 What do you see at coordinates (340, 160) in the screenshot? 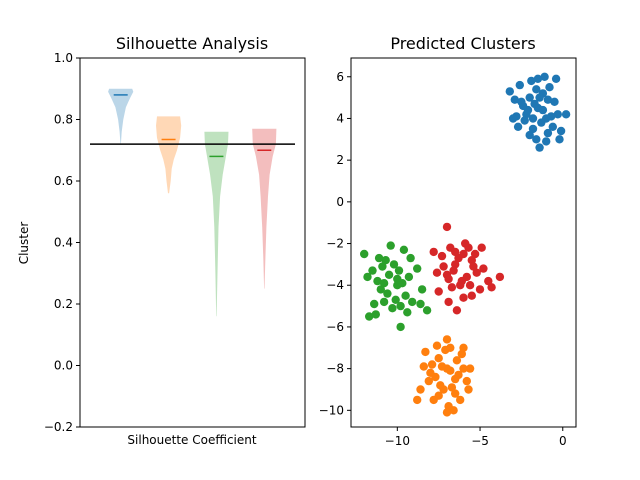
I see `y-tick-label: 2` at bounding box center [340, 160].